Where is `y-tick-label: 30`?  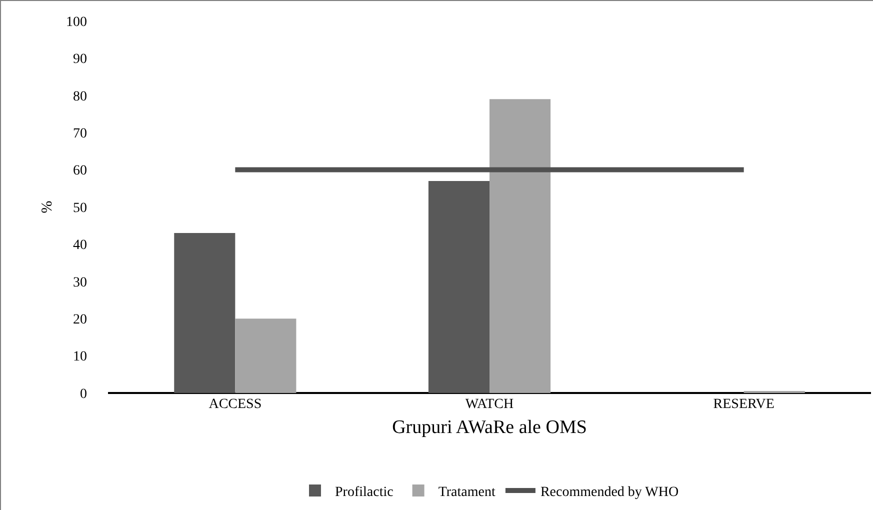 y-tick-label: 30 is located at coordinates (80, 282).